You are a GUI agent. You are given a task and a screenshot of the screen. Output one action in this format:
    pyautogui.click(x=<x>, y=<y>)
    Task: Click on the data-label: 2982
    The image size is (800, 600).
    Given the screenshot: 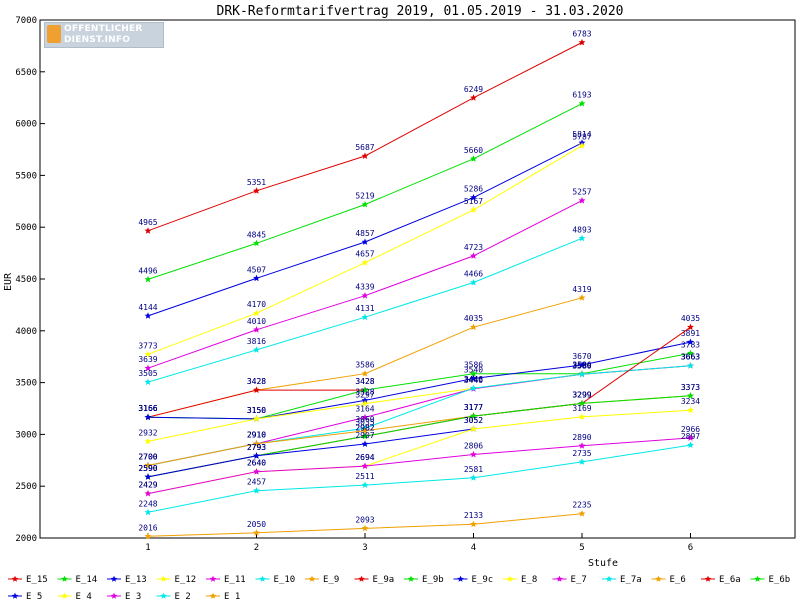 What is the action you would take?
    pyautogui.click(x=364, y=427)
    